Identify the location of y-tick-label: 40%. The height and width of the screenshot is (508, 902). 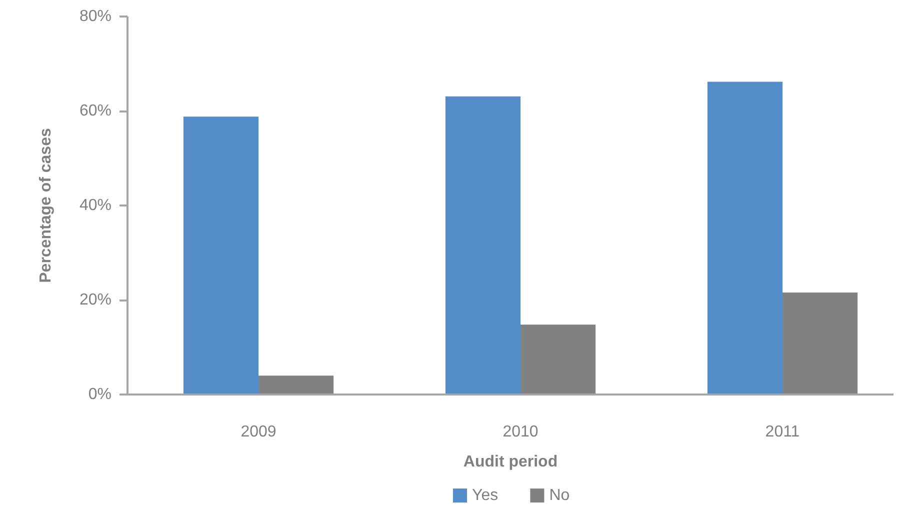
(95, 205).